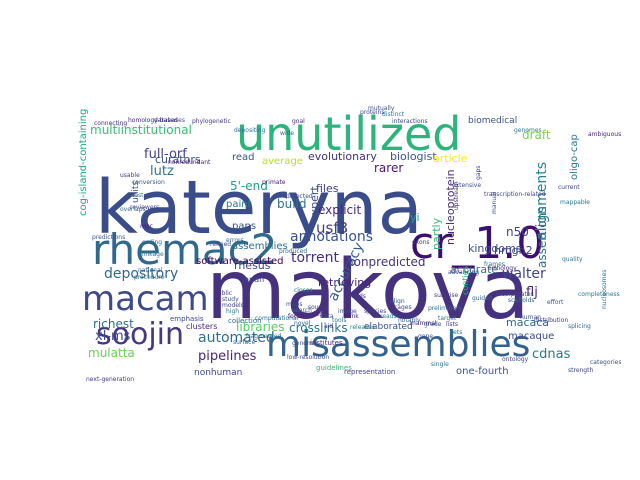  What do you see at coordinates (252, 279) in the screenshot?
I see `cloud-word: japan` at bounding box center [252, 279].